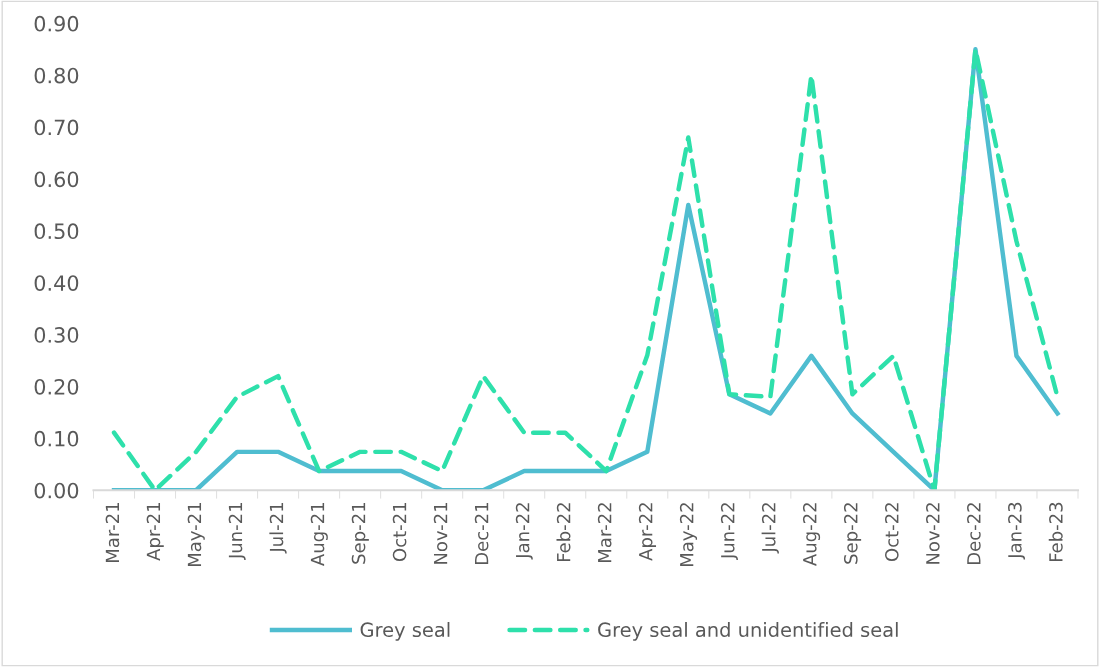 The image size is (1100, 667). What do you see at coordinates (56, 23) in the screenshot?
I see `y-tick-label: 0.90` at bounding box center [56, 23].